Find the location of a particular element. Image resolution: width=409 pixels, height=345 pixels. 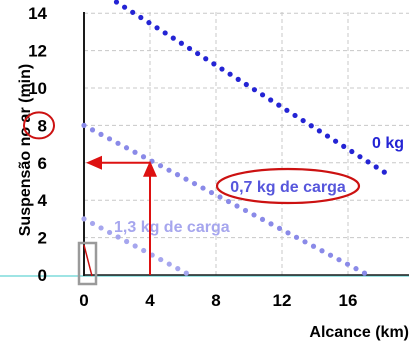

y-tick-label: 14 is located at coordinates (37, 13).